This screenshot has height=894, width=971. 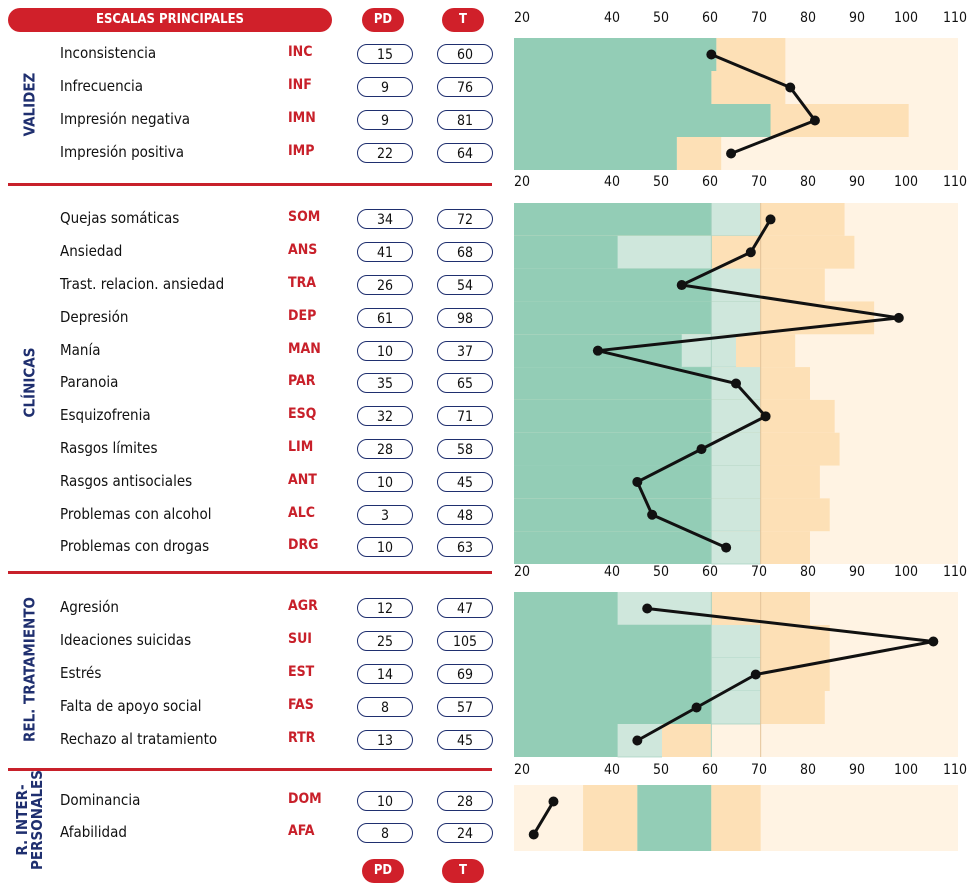 What do you see at coordinates (125, 119) in the screenshot?
I see `scale-name: Impresión negativa` at bounding box center [125, 119].